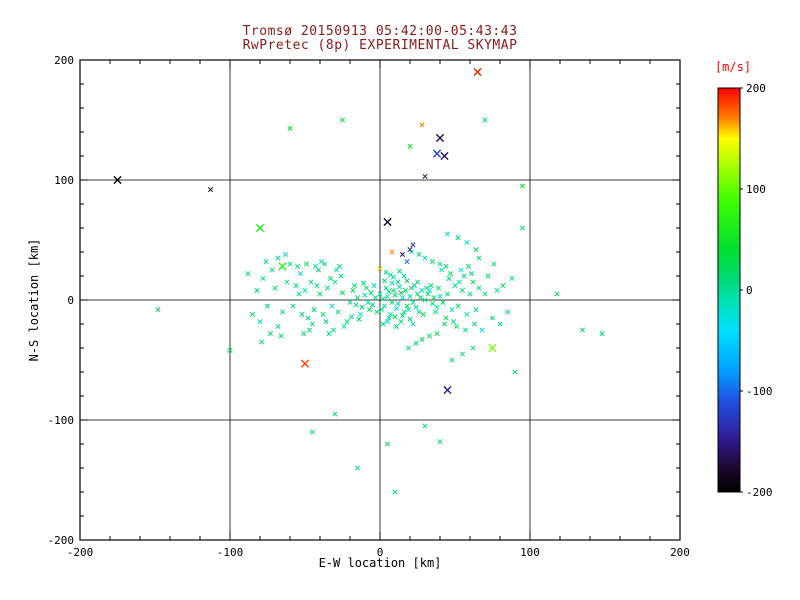 Image resolution: width=800 pixels, height=600 pixels. Describe the element at coordinates (756, 88) in the screenshot. I see `colorbar-tick-label: 200` at that location.